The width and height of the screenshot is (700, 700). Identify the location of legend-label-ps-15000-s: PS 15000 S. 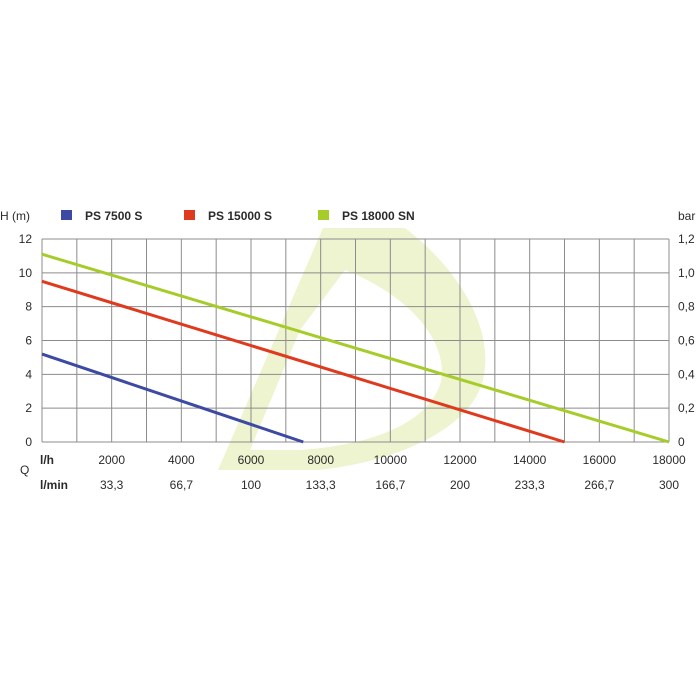
(240, 216).